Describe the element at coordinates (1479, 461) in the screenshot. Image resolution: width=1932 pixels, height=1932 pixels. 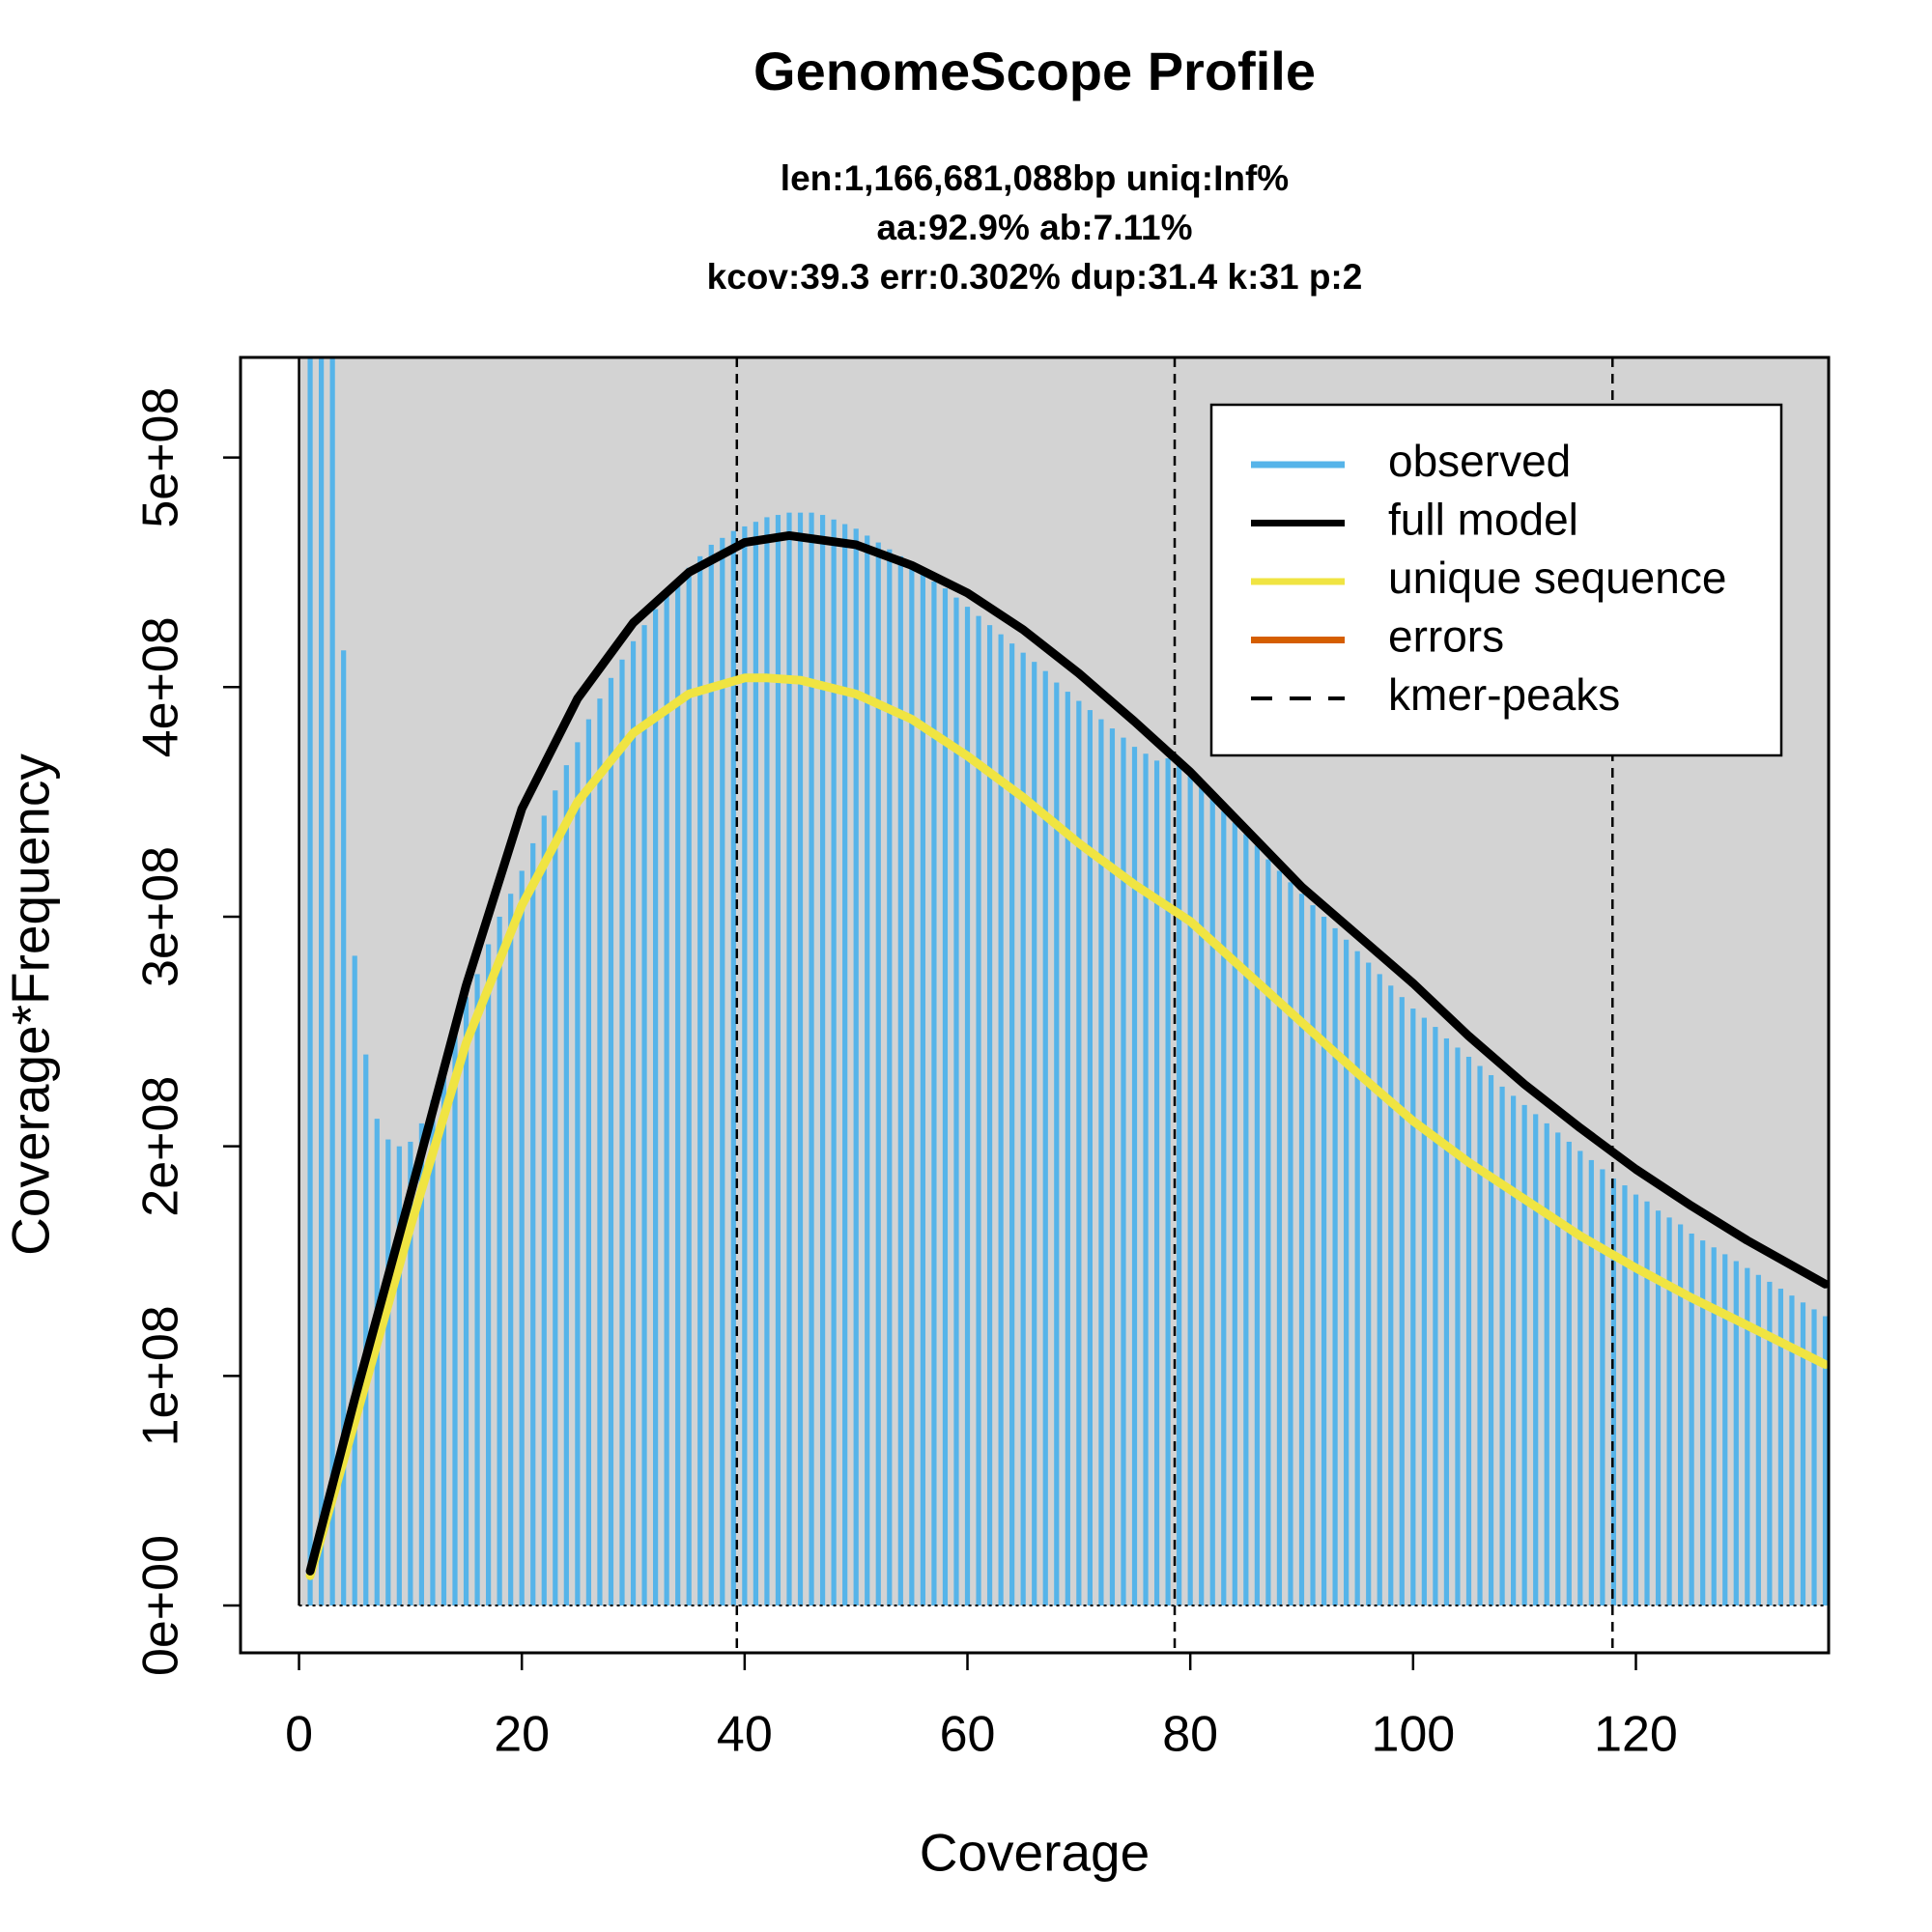
I see `legend-label: observed` at that location.